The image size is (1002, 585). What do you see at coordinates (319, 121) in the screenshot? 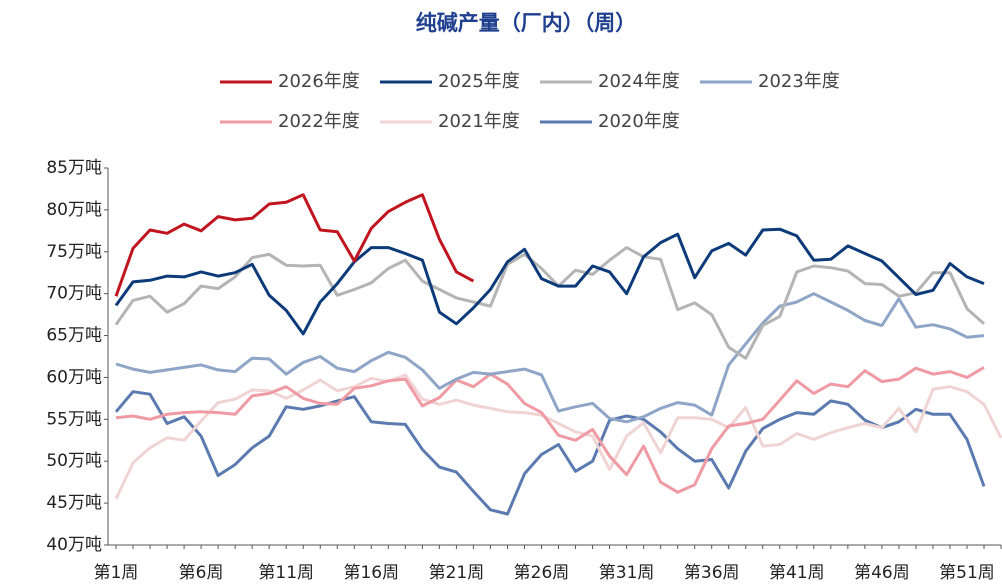
I see `legend-label: 2022年度` at bounding box center [319, 121].